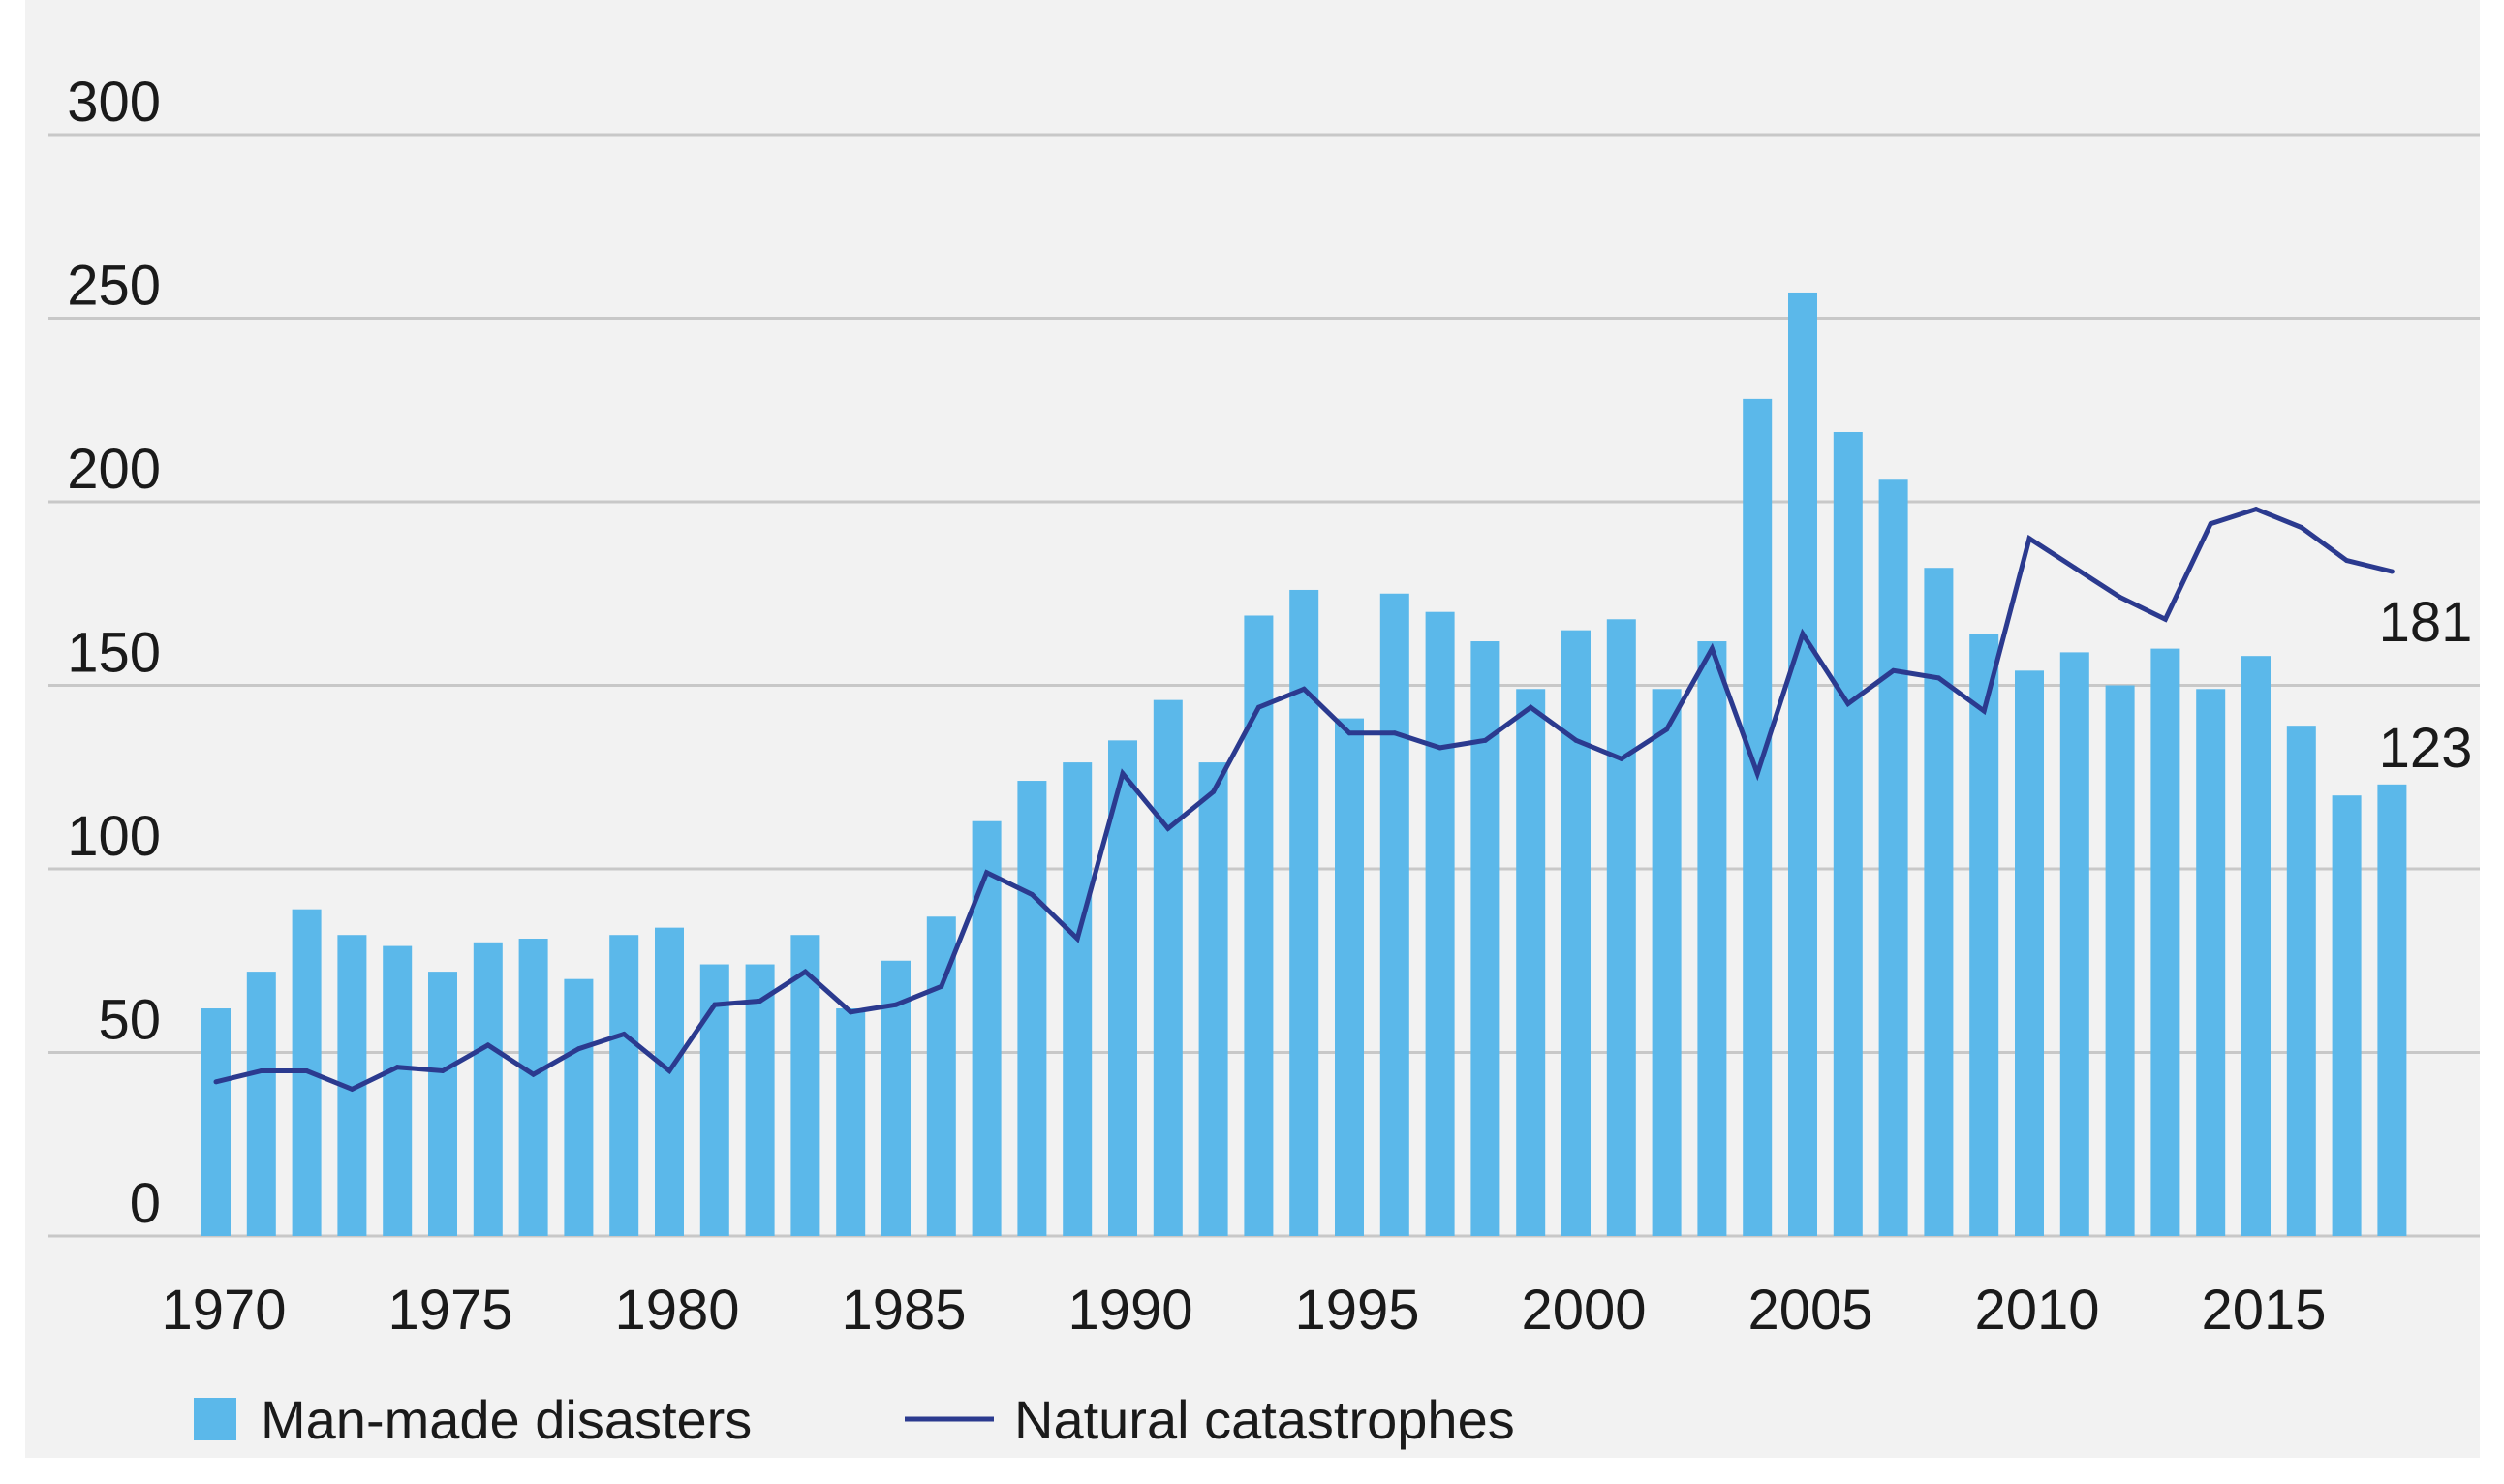 The height and width of the screenshot is (1484, 2504). What do you see at coordinates (805, 971) in the screenshot?
I see `line-point-1983` at bounding box center [805, 971].